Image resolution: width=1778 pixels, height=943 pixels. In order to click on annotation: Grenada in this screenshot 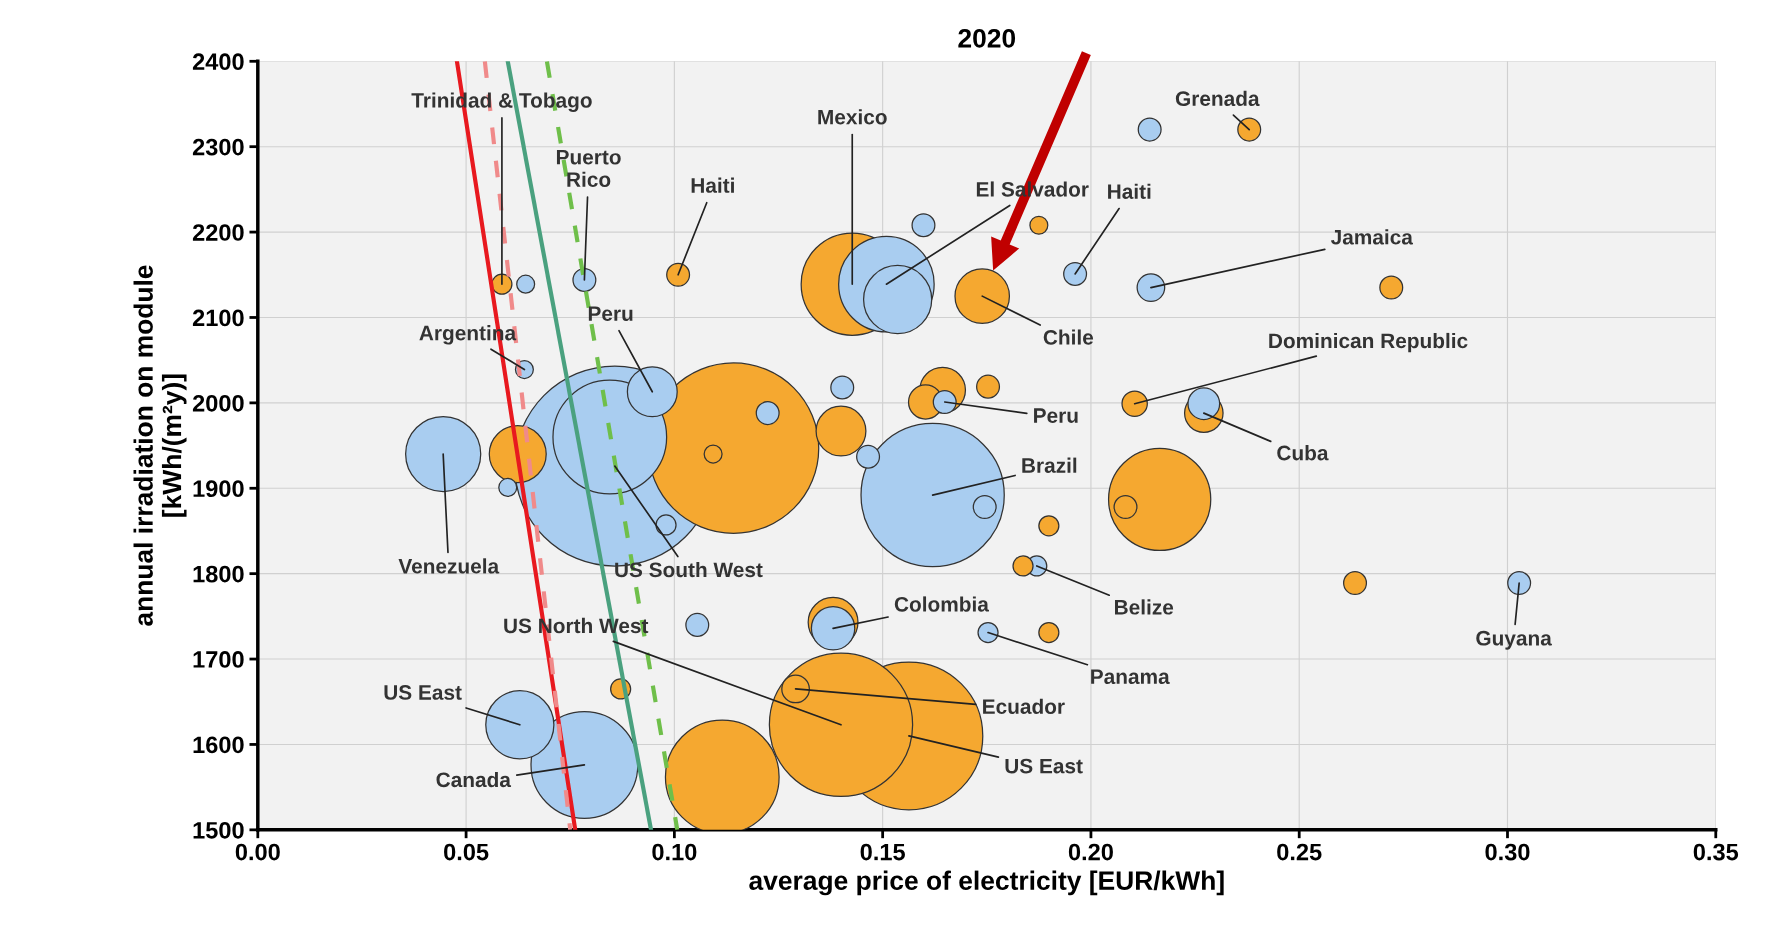, I will do `click(1217, 98)`.